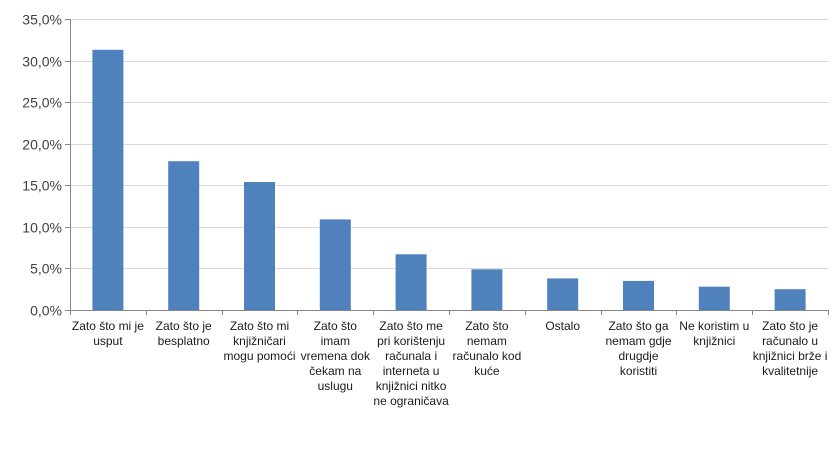  What do you see at coordinates (42, 103) in the screenshot?
I see `y-tick-label: 25,0%` at bounding box center [42, 103].